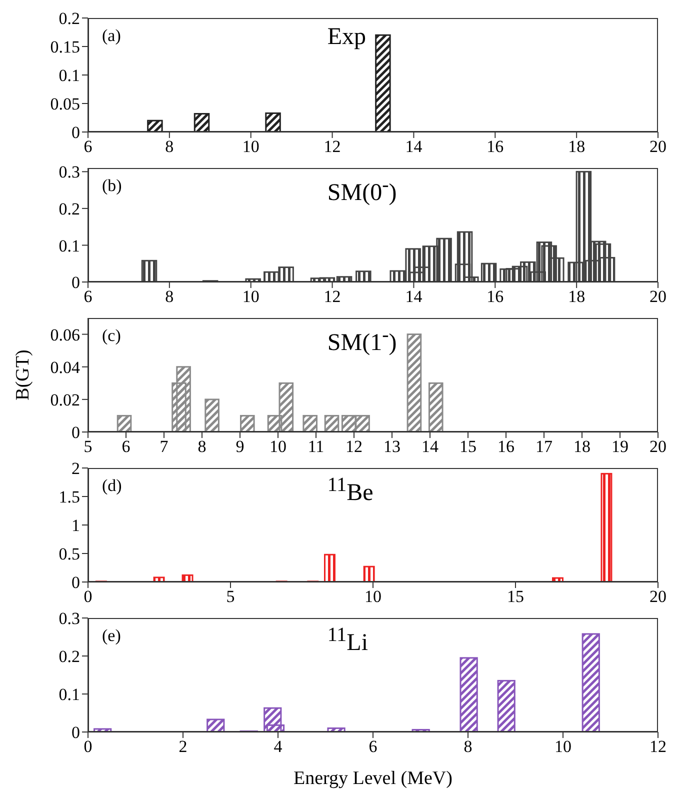 The width and height of the screenshot is (680, 802). What do you see at coordinates (362, 190) in the screenshot?
I see `annotation: SM(0$^{-}$)` at bounding box center [362, 190].